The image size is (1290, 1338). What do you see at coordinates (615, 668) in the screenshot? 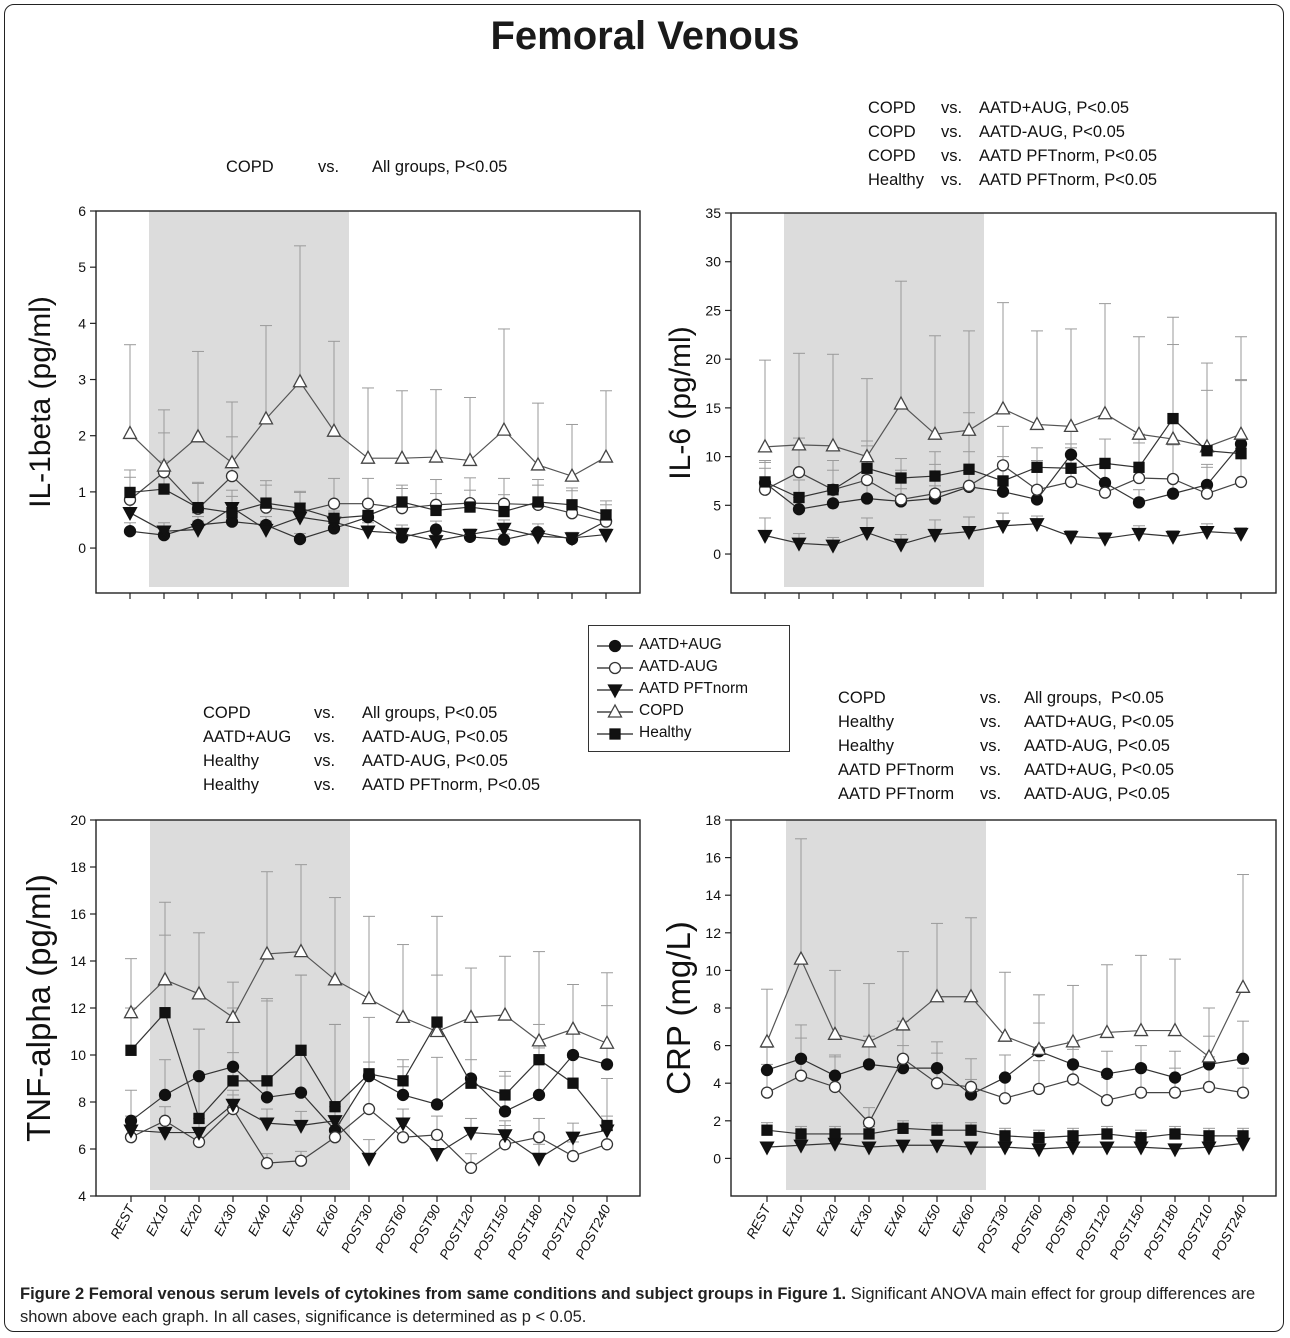
I see `legend-symbol` at bounding box center [615, 668].